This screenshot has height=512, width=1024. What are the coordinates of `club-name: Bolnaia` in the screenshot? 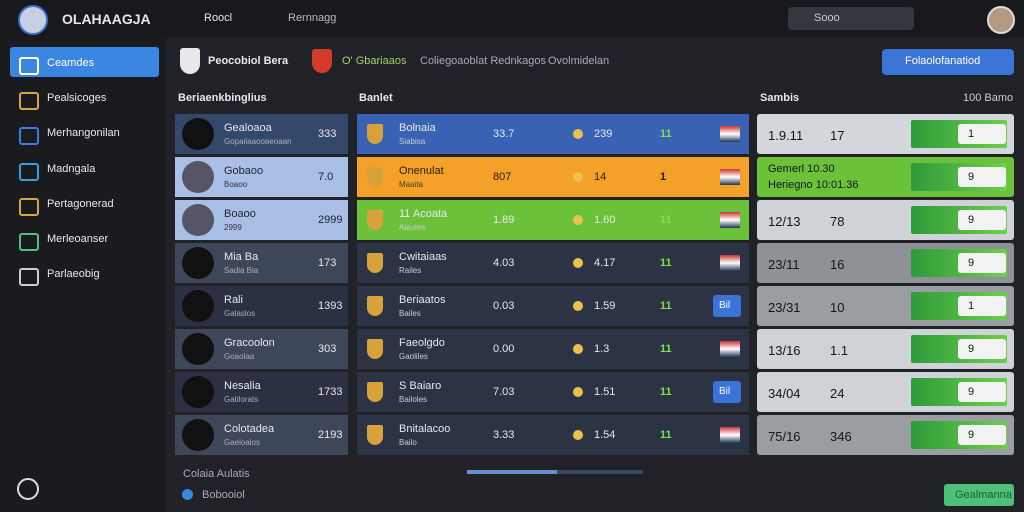 It's located at (417, 128).